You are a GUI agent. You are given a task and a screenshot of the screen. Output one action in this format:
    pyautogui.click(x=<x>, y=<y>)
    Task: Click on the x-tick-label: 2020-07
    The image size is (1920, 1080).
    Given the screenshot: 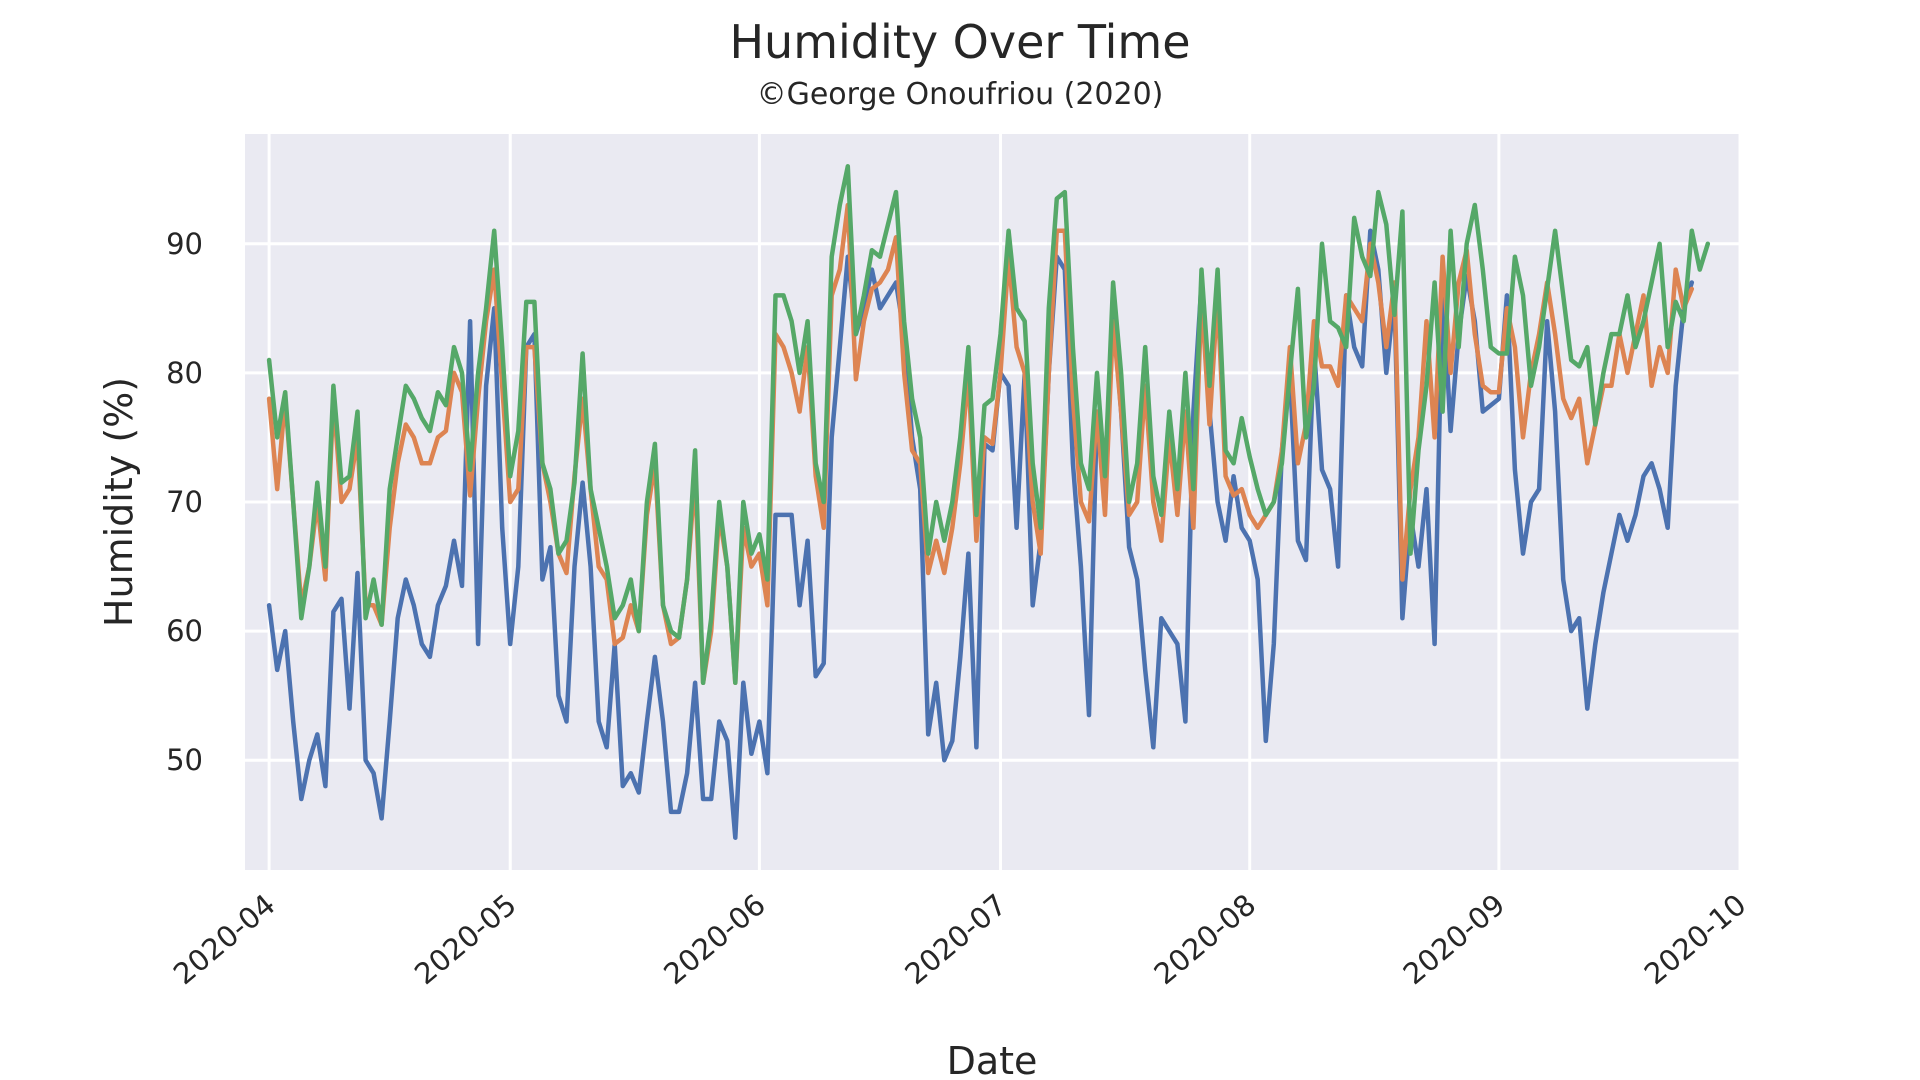 What is the action you would take?
    pyautogui.click(x=955, y=939)
    